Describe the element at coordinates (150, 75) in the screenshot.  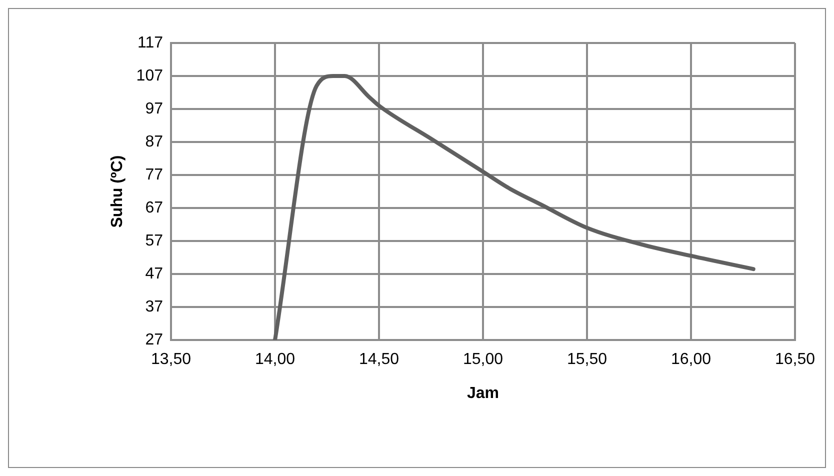
I see `y-tick-label: 107` at that location.